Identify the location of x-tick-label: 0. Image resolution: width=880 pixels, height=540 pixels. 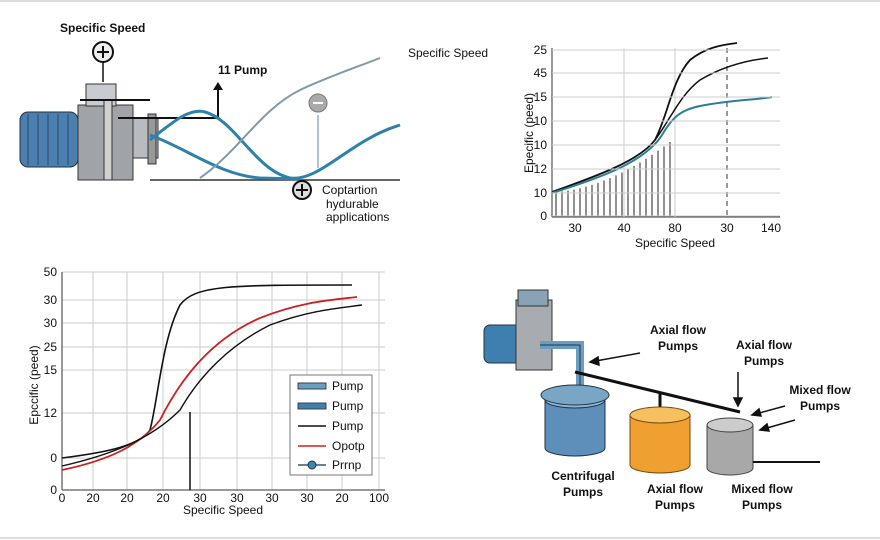
(62, 498).